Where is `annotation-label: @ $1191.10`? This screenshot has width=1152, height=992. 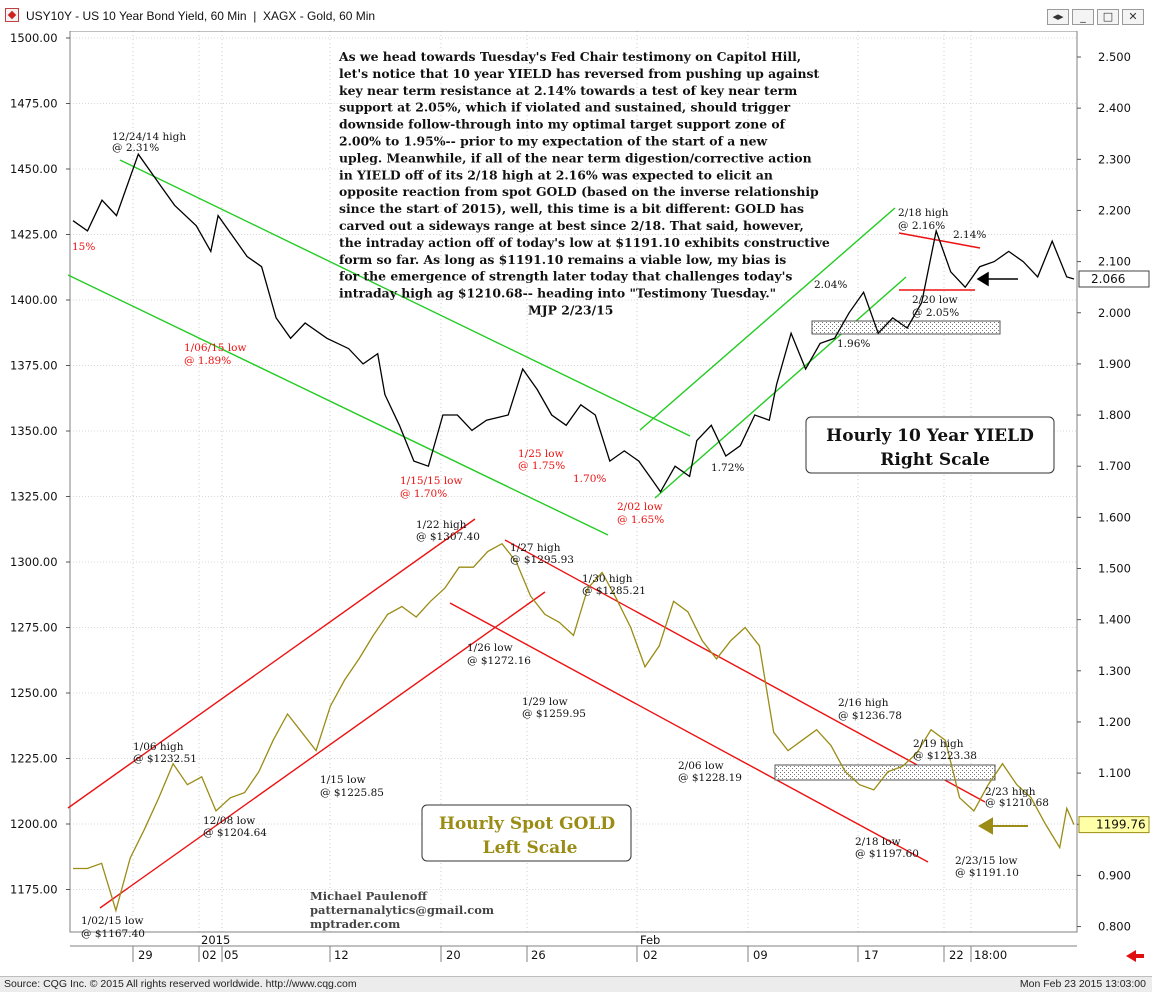
annotation-label: @ $1191.10 is located at coordinates (987, 873).